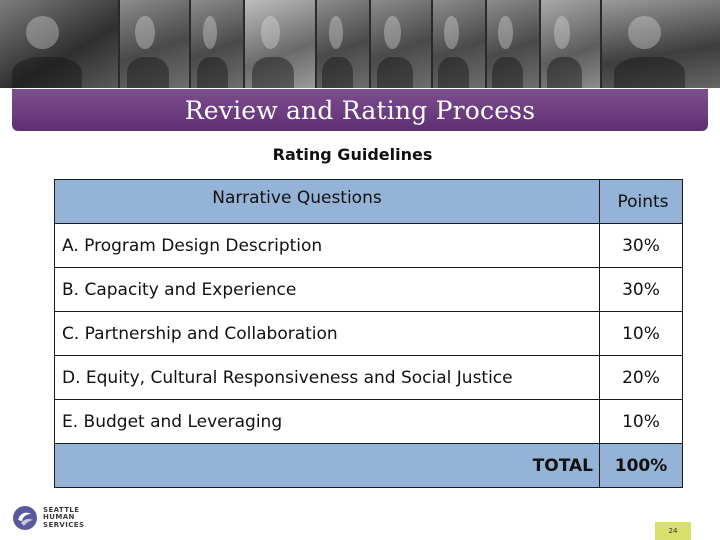 The image size is (720, 540). What do you see at coordinates (59, 517) in the screenshot?
I see `logo-line: HUMAN` at bounding box center [59, 517].